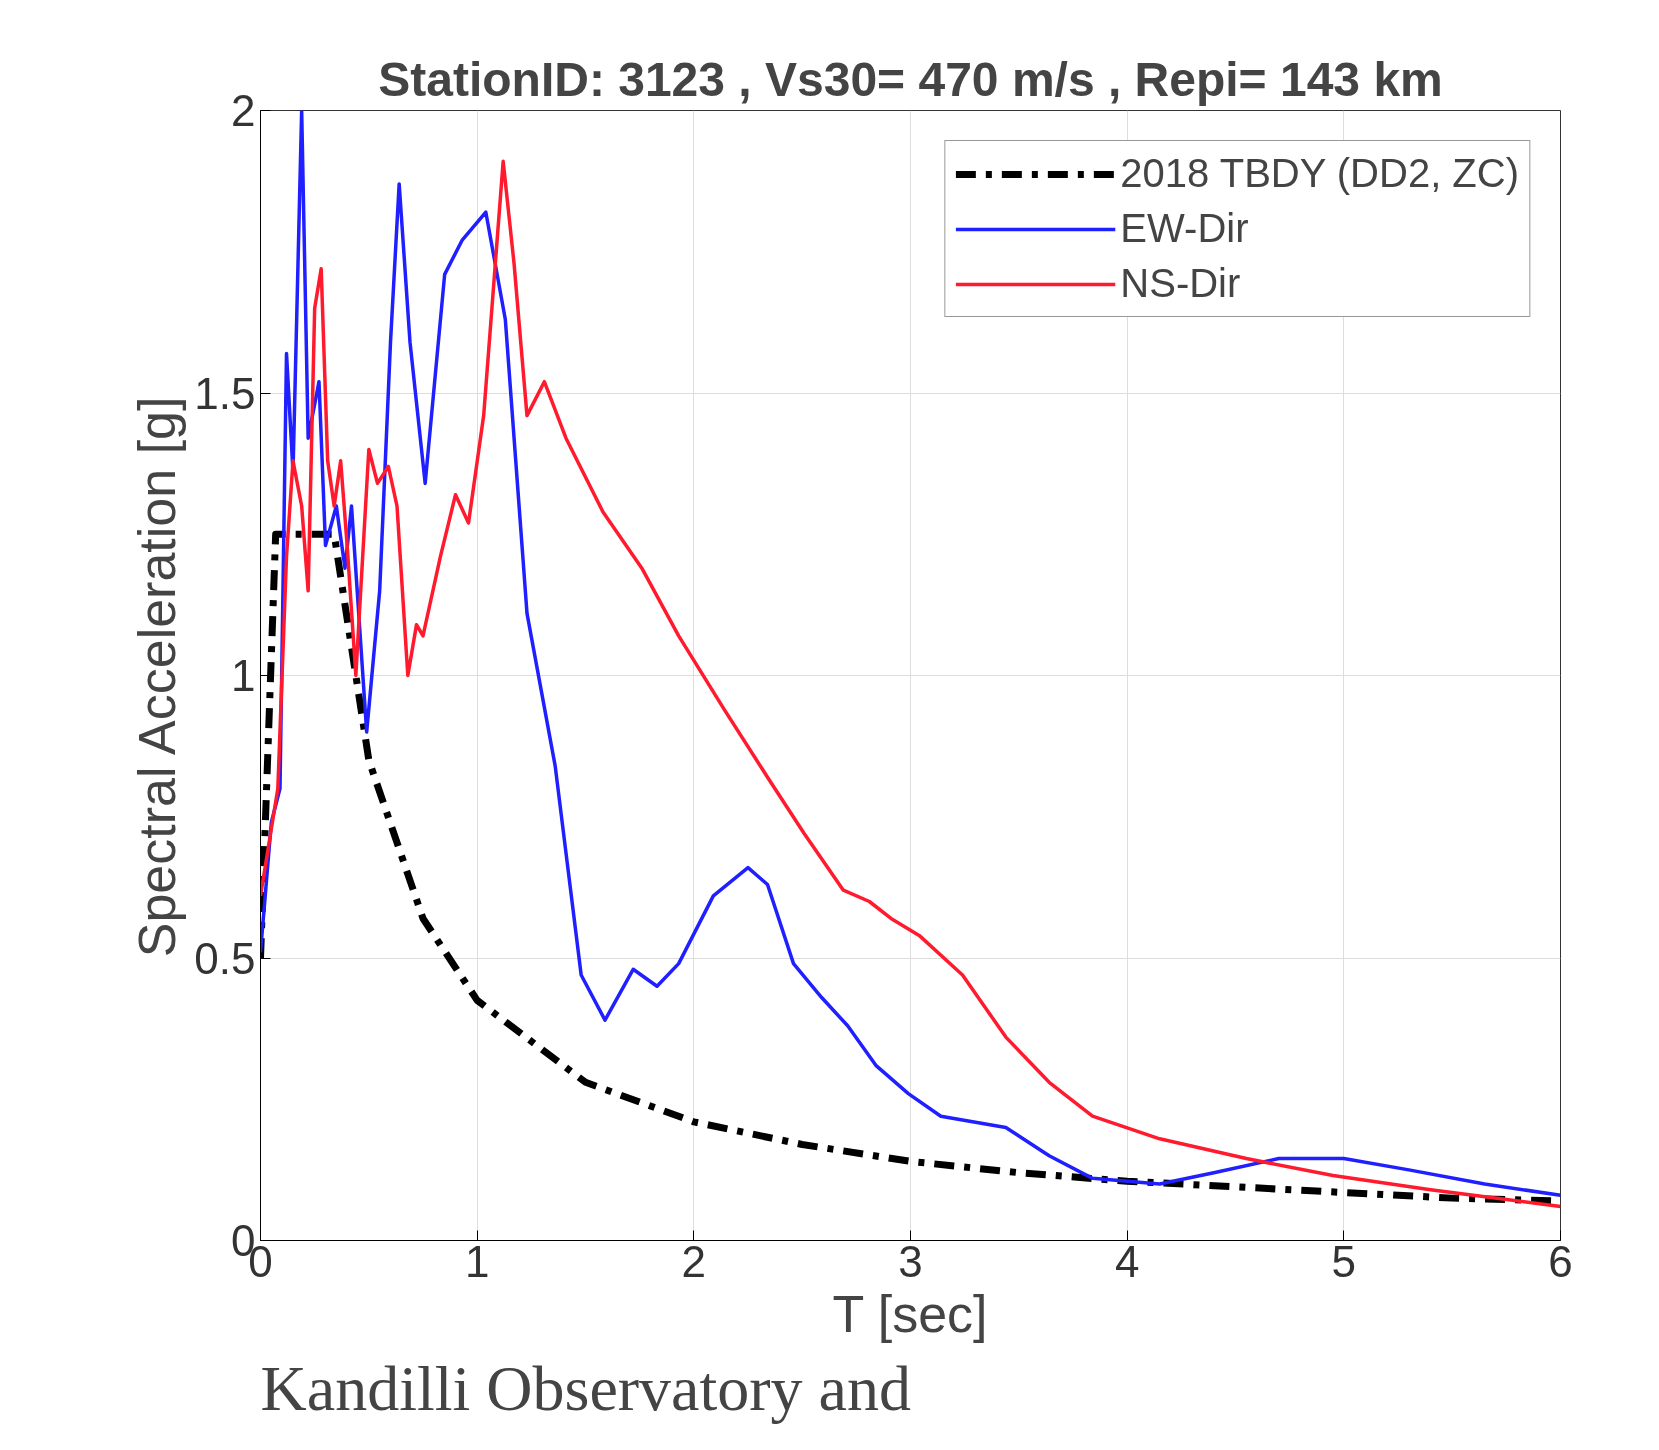 This screenshot has width=1659, height=1450. I want to click on x-tick-label: 4, so click(1127, 1261).